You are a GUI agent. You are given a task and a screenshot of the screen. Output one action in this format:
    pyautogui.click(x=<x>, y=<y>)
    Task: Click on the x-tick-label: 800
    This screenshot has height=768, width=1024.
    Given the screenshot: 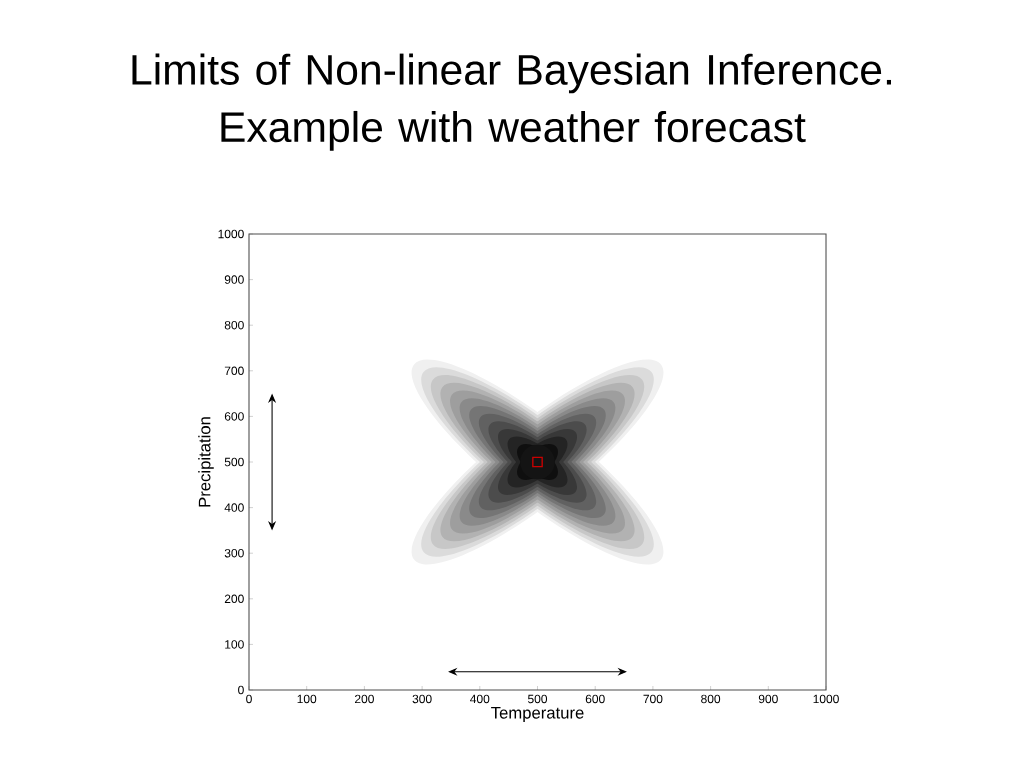 What is the action you would take?
    pyautogui.click(x=711, y=699)
    